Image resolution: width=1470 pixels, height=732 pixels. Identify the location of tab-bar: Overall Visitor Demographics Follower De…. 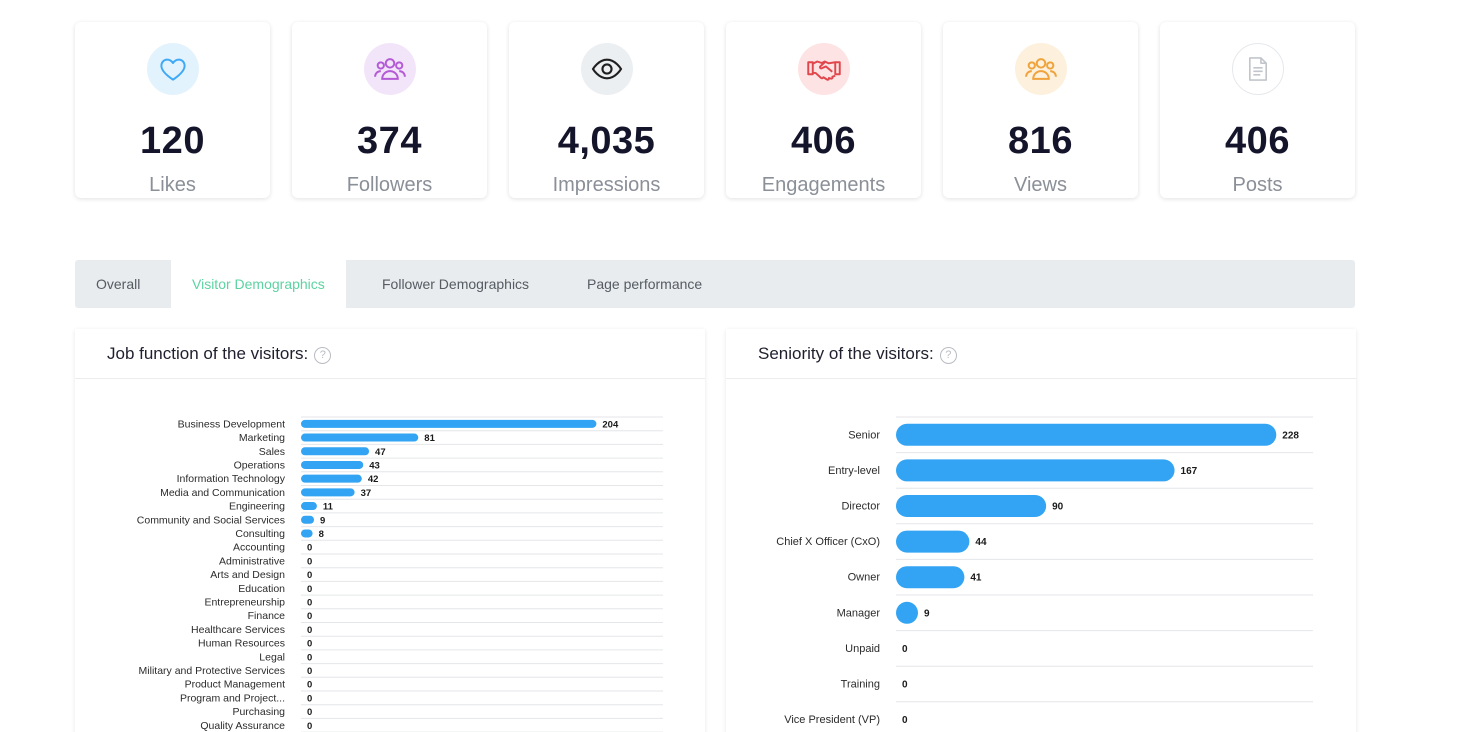
(715, 284).